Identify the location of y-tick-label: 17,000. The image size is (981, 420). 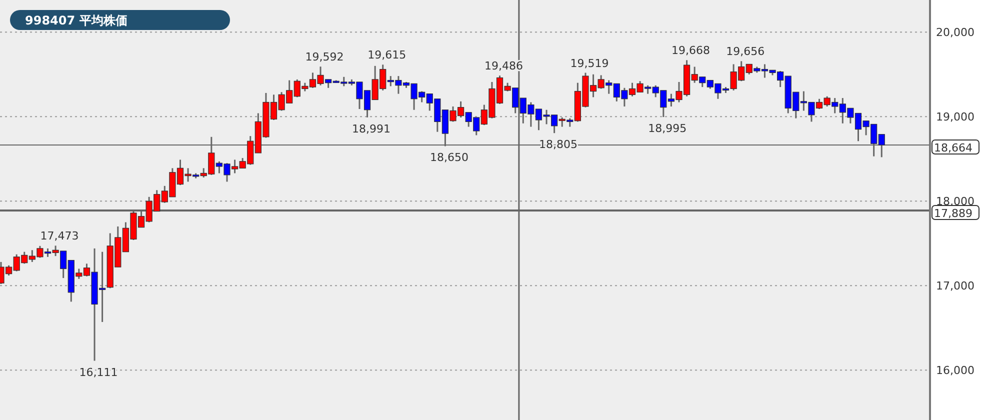
(955, 286).